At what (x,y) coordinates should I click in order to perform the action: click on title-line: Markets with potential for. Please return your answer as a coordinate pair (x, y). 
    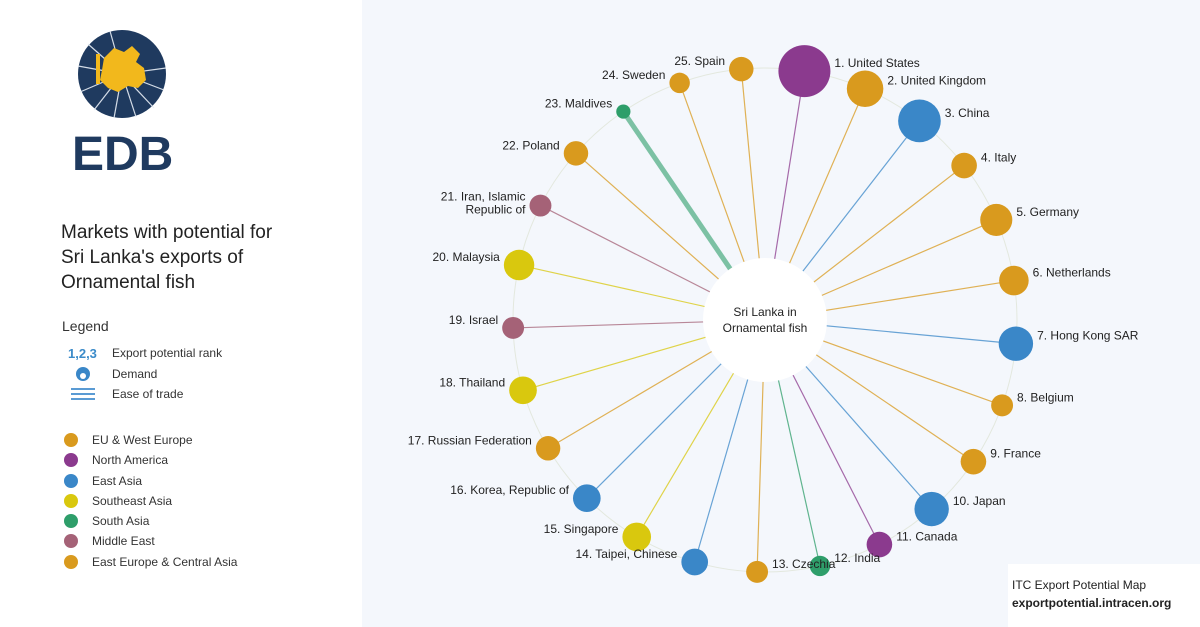
    Looking at the image, I should click on (167, 232).